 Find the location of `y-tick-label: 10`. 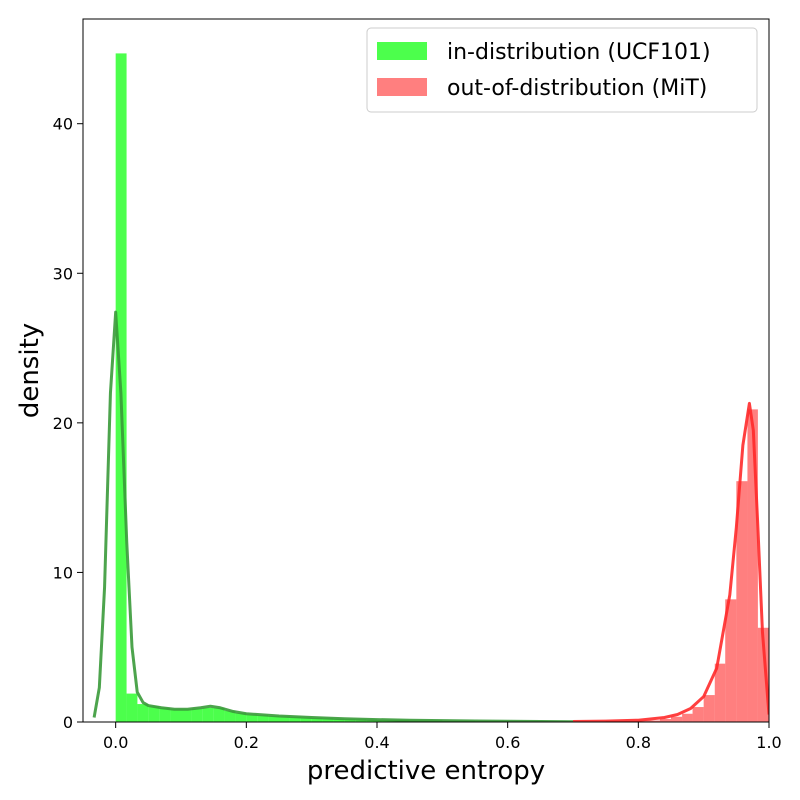

y-tick-label: 10 is located at coordinates (63, 572).